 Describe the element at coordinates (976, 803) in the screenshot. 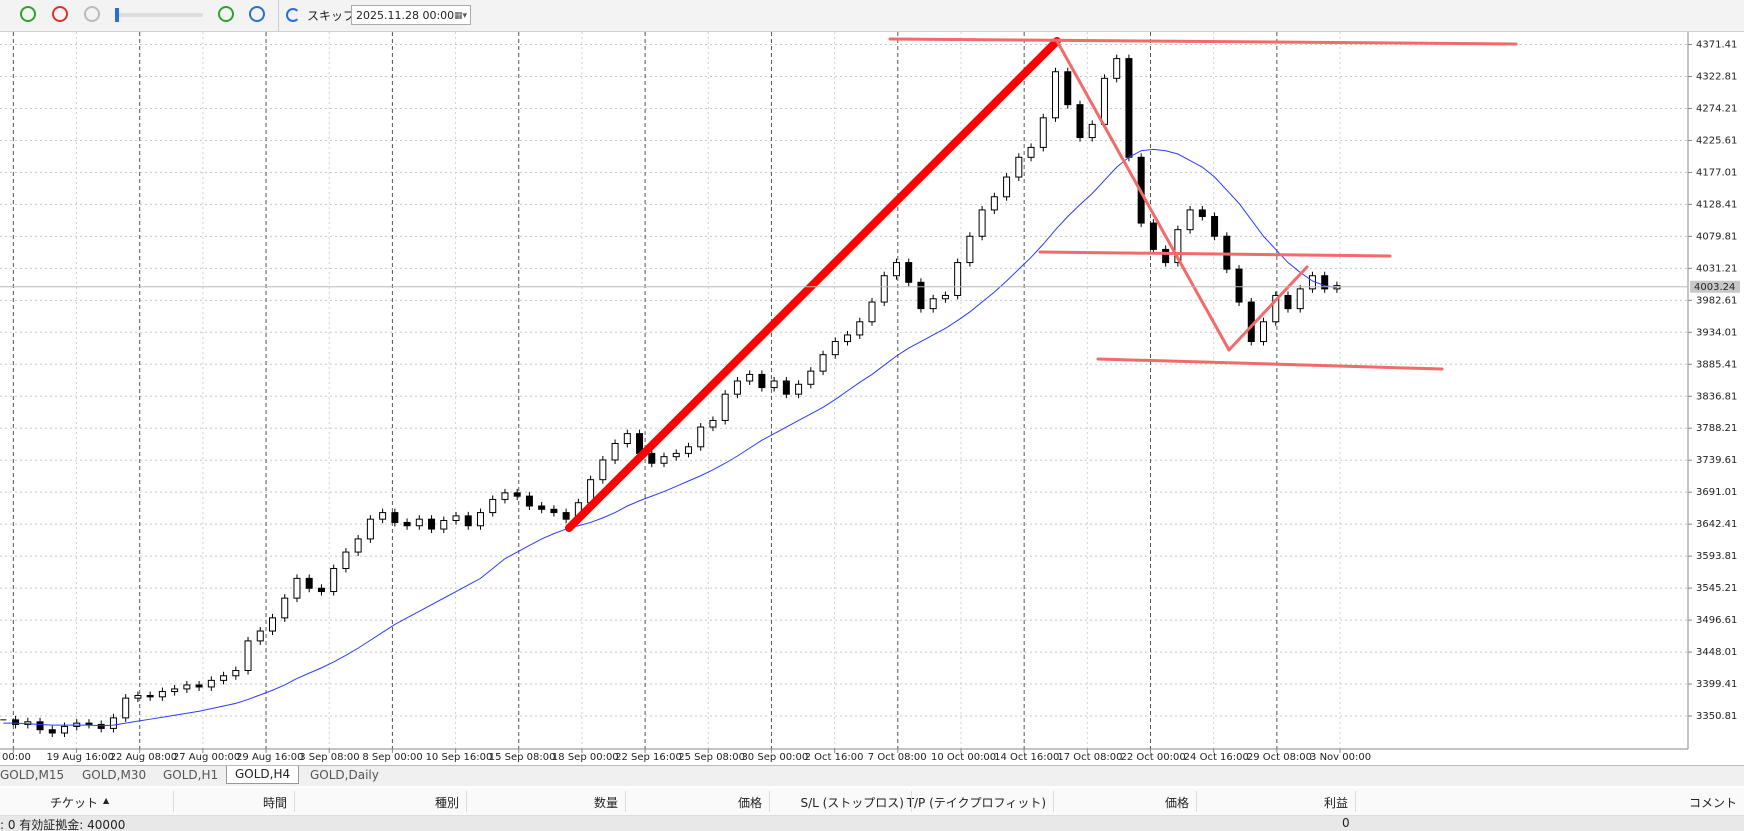

I see `column-header: T/P (テイクプロフィット)` at that location.